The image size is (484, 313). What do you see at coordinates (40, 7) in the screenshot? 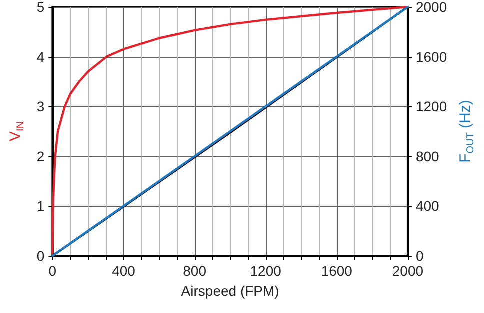
I see `y-tick-label: 5` at bounding box center [40, 7].